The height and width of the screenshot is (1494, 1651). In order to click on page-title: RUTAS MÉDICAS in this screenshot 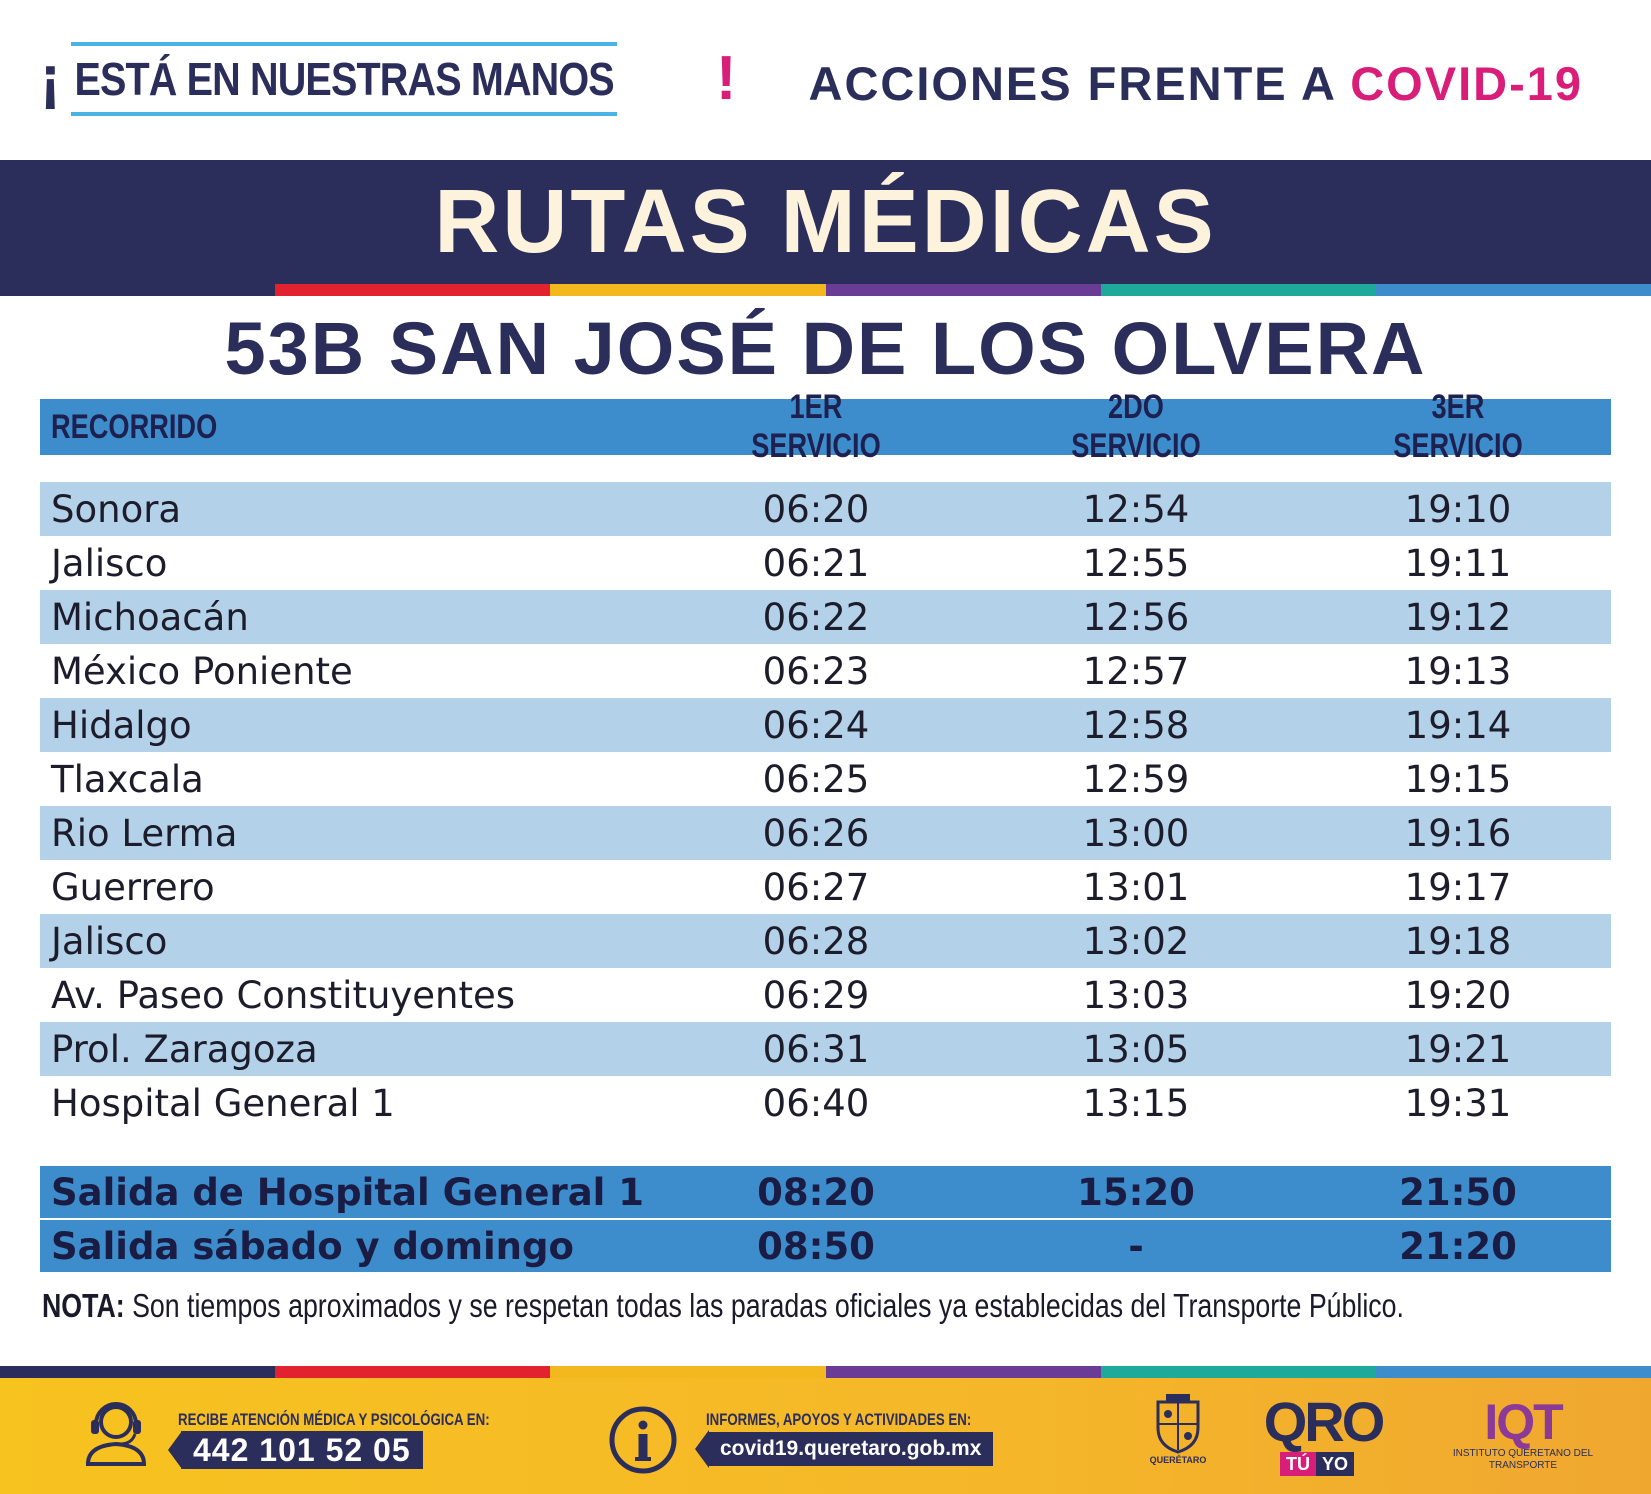, I will do `click(825, 221)`.